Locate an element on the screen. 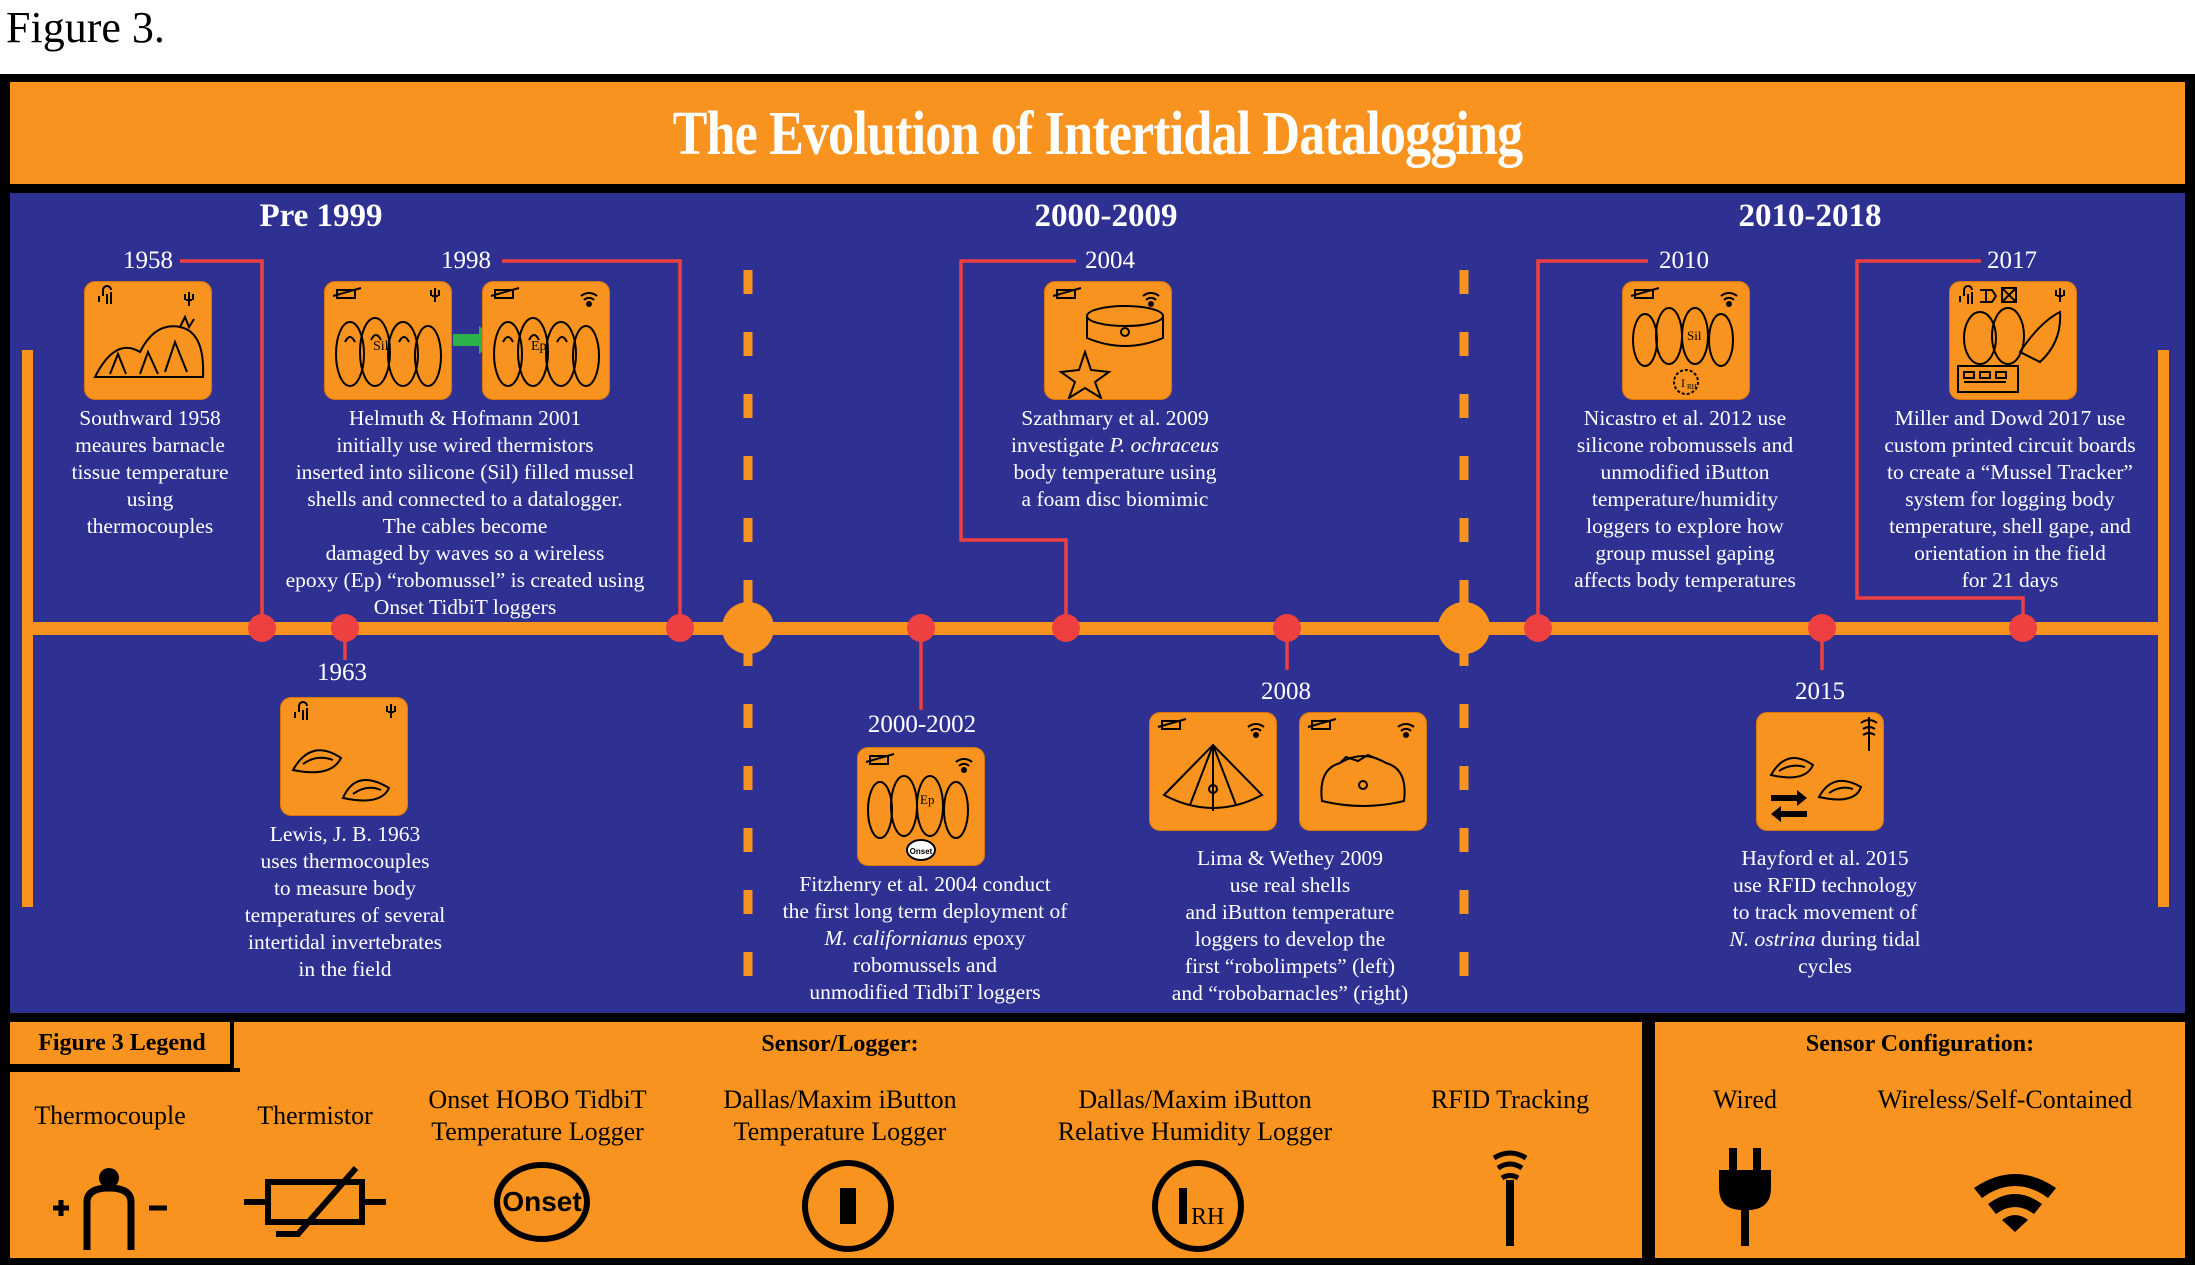 This screenshot has height=1265, width=2195. svg-text: RH is located at coordinates (1207, 1217).